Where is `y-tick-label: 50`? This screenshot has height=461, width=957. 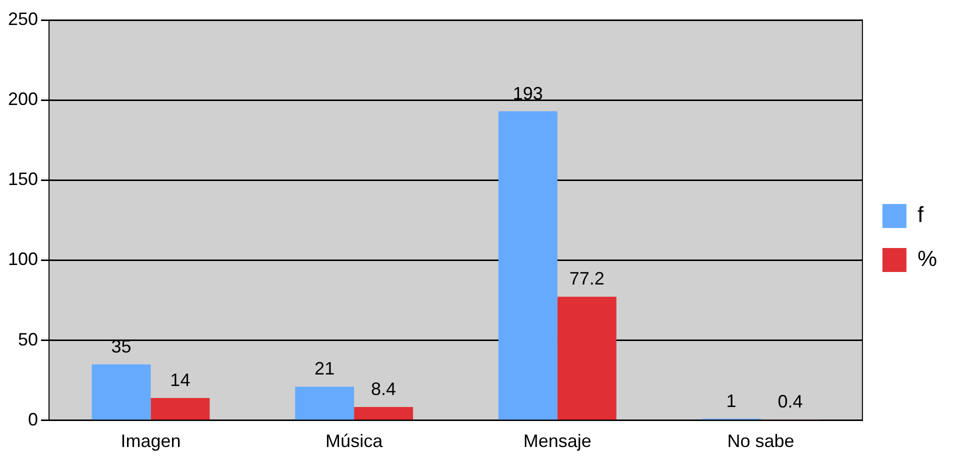 y-tick-label: 50 is located at coordinates (28, 339).